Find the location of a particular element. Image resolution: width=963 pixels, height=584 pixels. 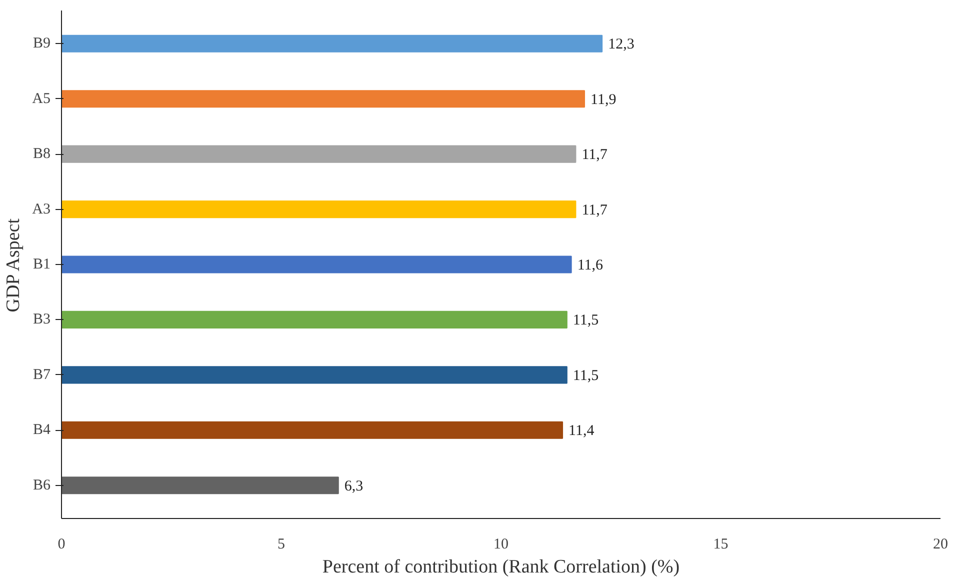

x-tick-label: 15 is located at coordinates (720, 544).